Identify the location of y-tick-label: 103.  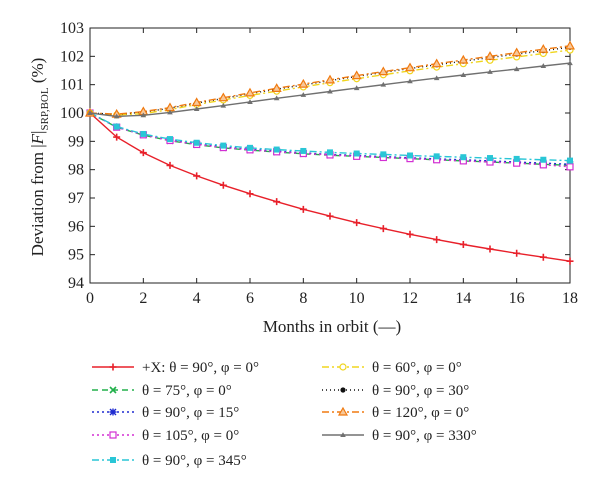
(72, 28).